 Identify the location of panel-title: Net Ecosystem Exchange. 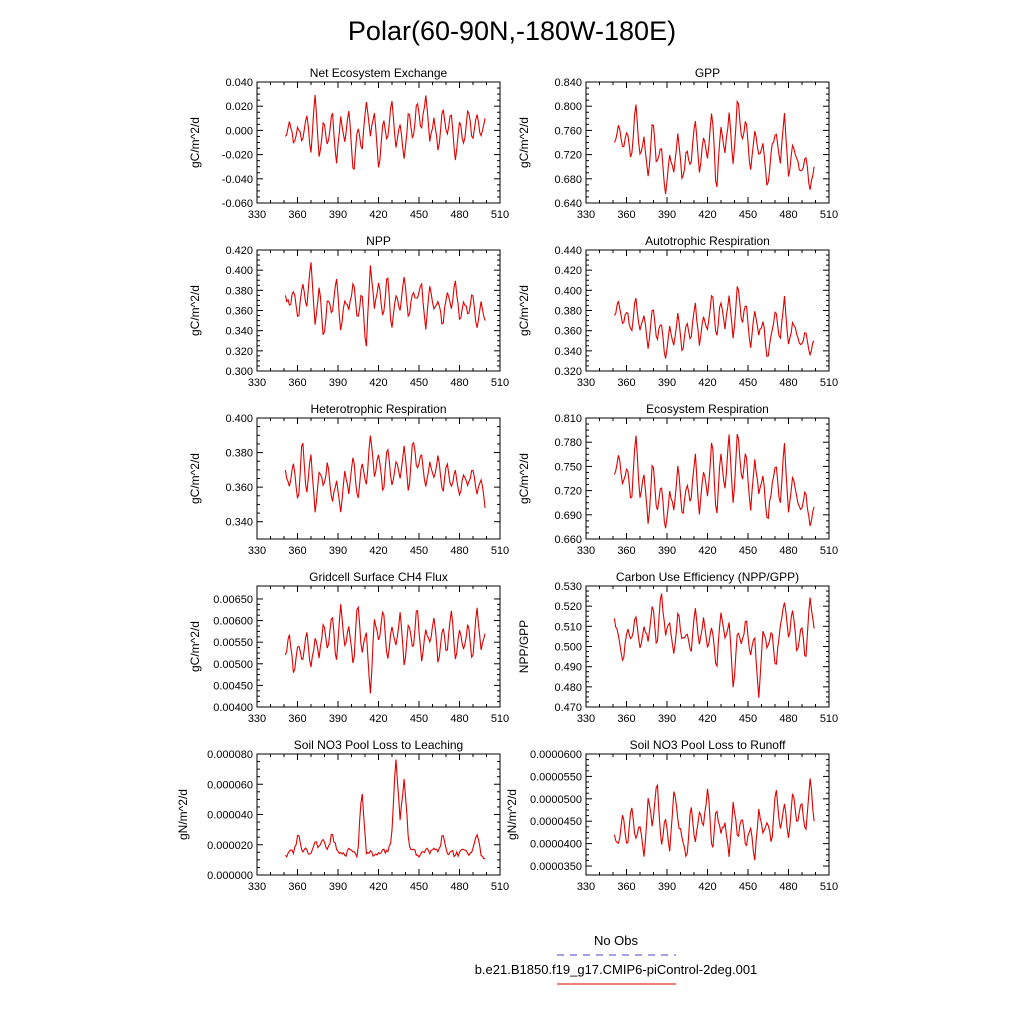
(379, 73).